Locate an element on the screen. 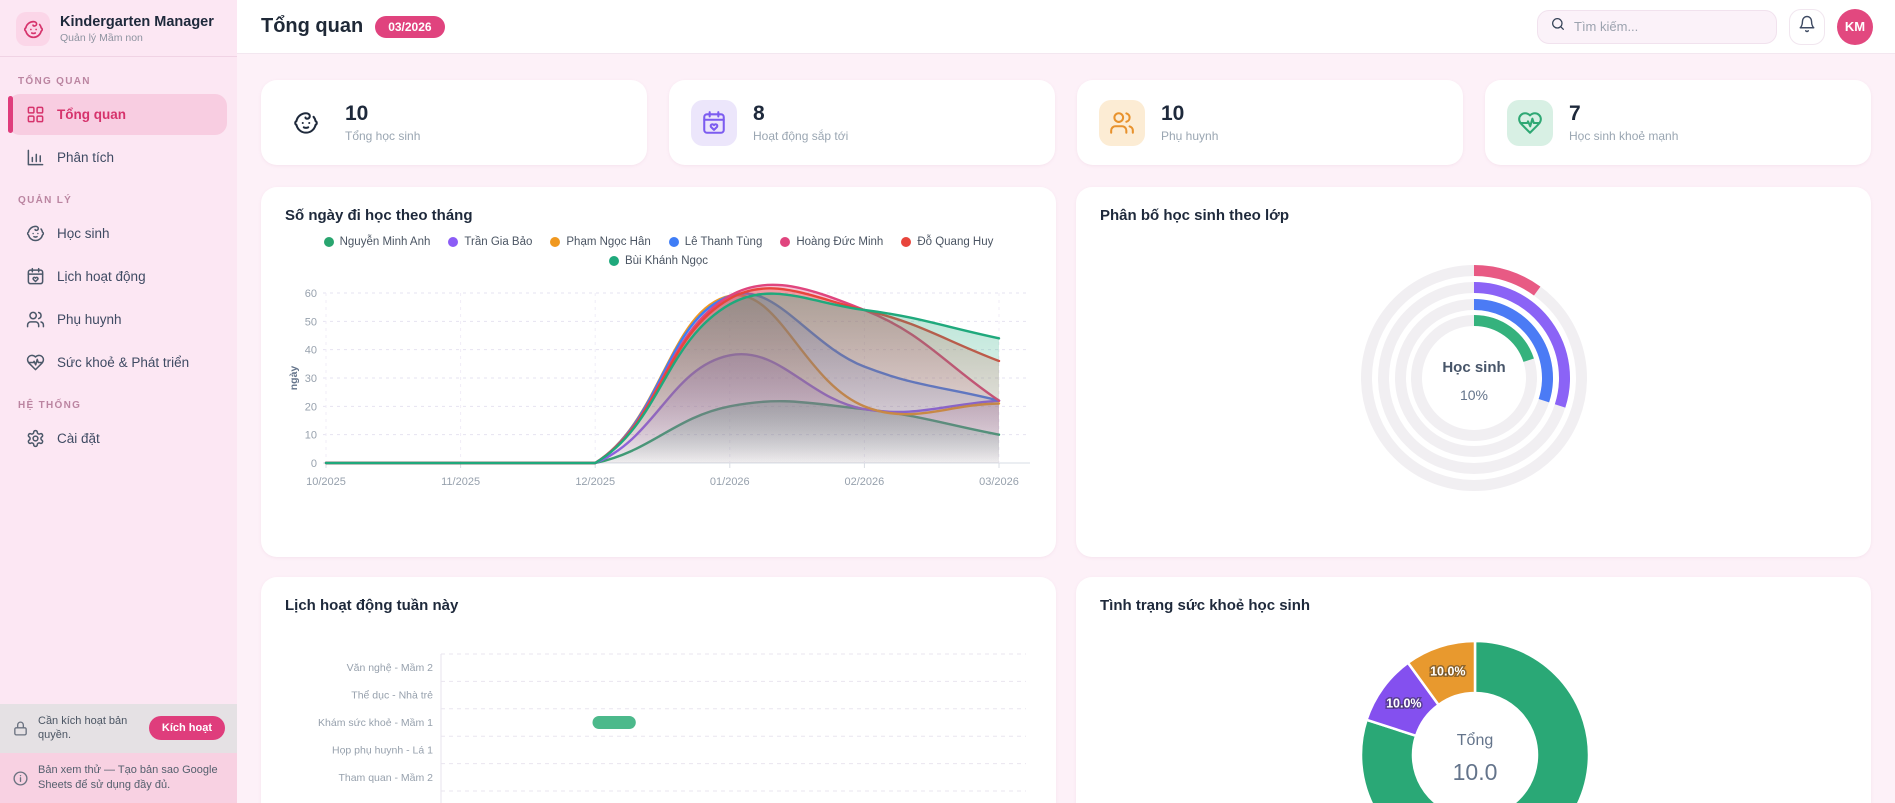  sidebar-item-suc-khoe: Sức khoẻ & Phát triển is located at coordinates (117, 362).